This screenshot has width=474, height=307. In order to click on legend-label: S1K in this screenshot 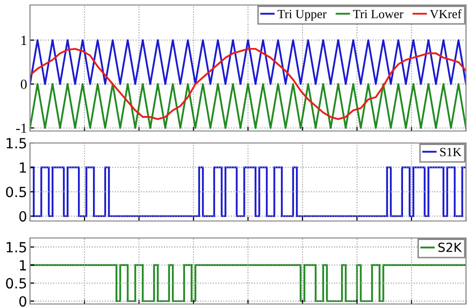, I will do `click(451, 152)`.